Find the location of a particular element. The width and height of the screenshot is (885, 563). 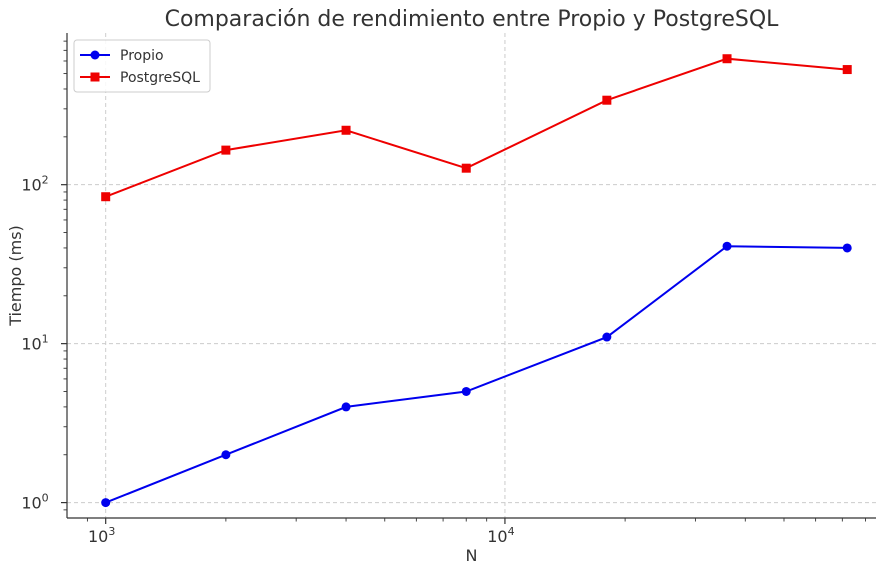

y-tick-label: 10² is located at coordinates (34, 184).